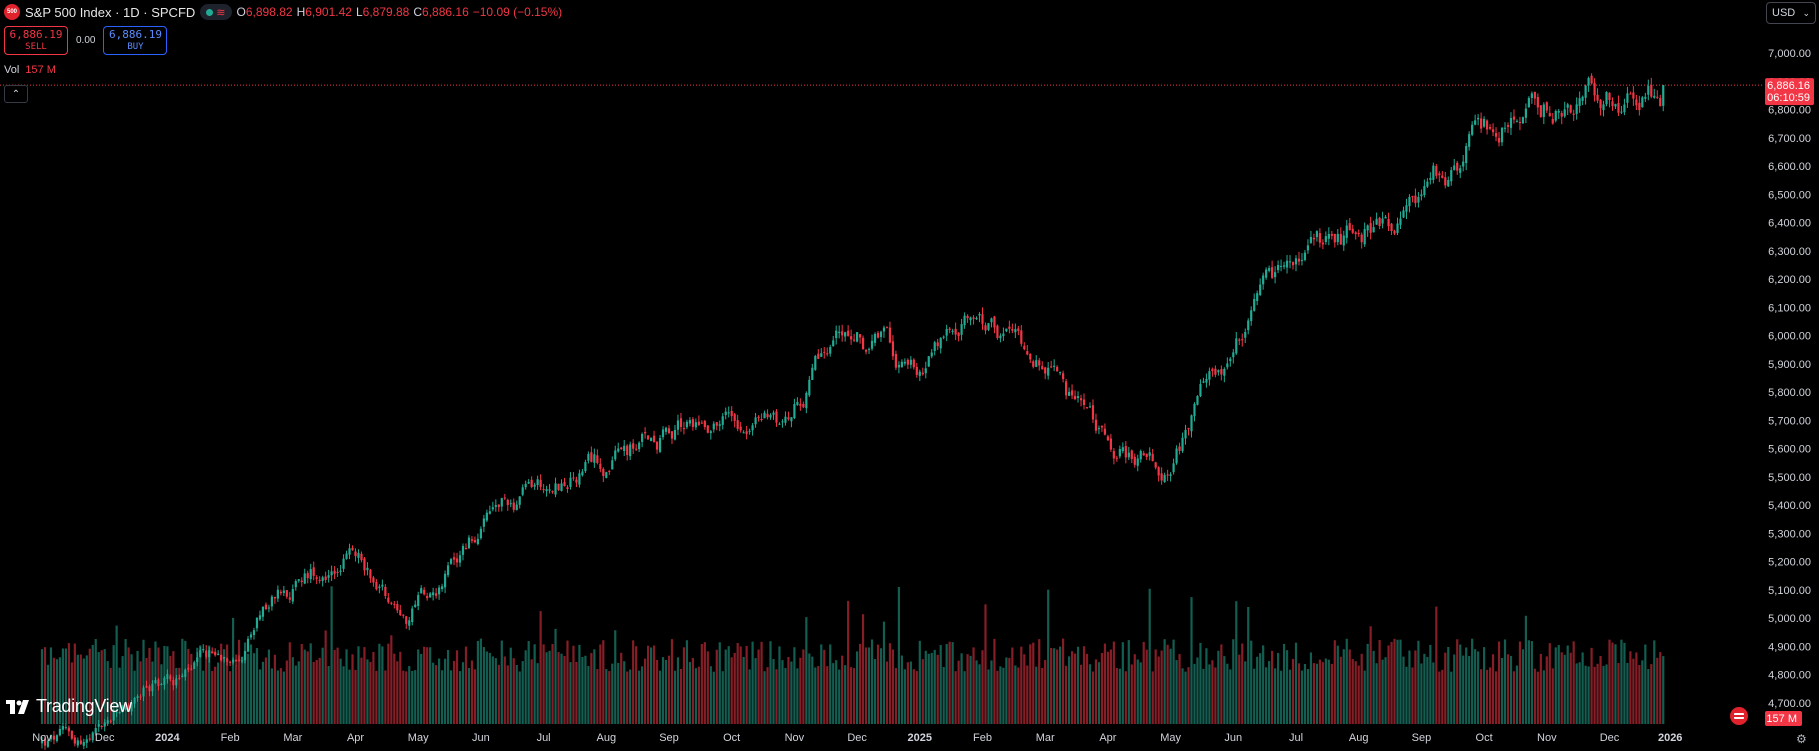 This screenshot has height=751, width=1819. What do you see at coordinates (1233, 738) in the screenshot?
I see `time-axis-label: Jun` at bounding box center [1233, 738].